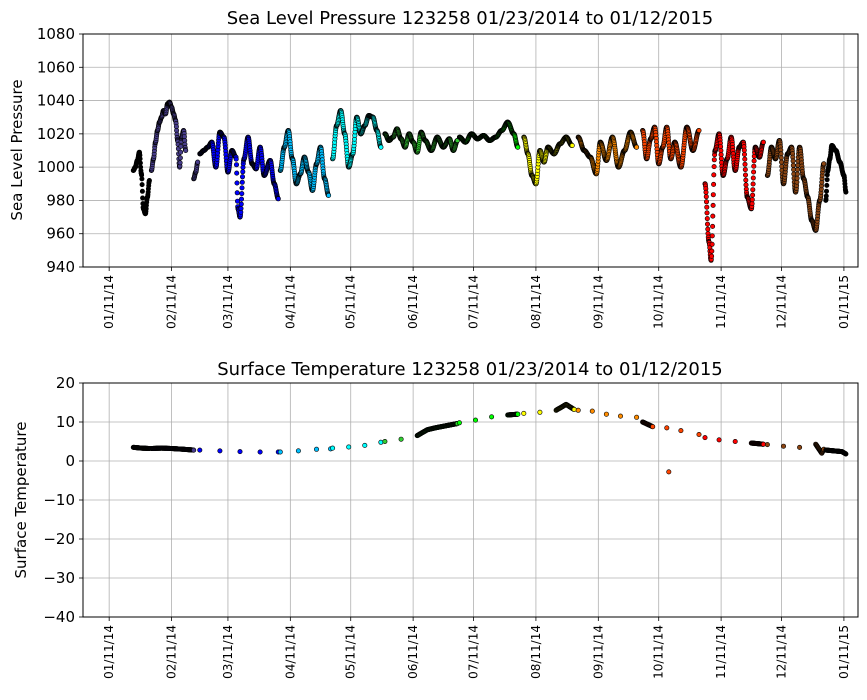  Describe the element at coordinates (351, 302) in the screenshot. I see `pressure-x-tick-label: 05/11/14` at that location.